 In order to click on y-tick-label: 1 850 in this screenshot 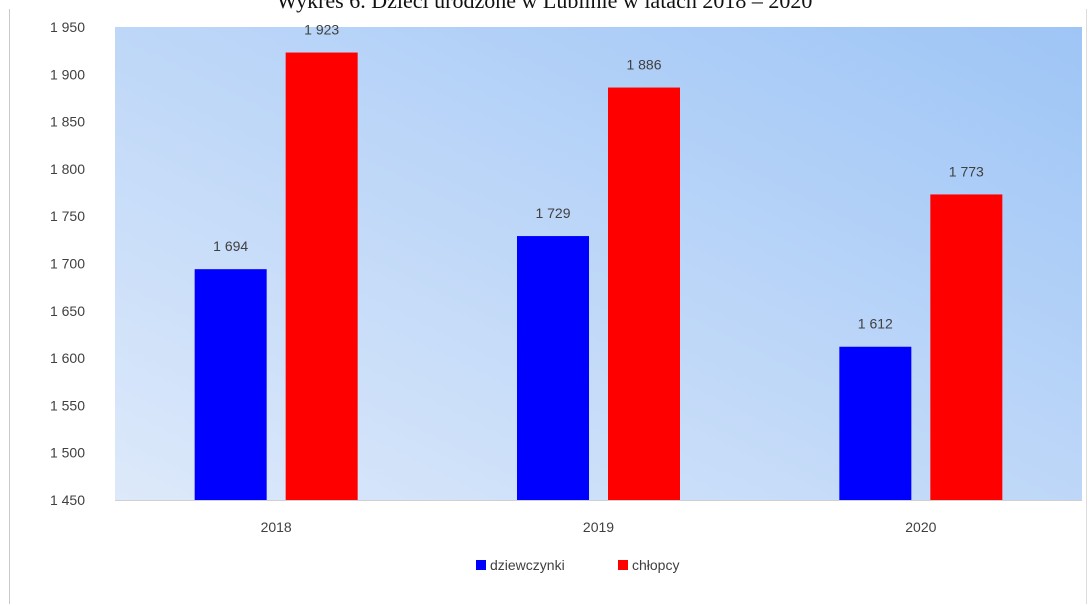, I will do `click(67, 122)`.